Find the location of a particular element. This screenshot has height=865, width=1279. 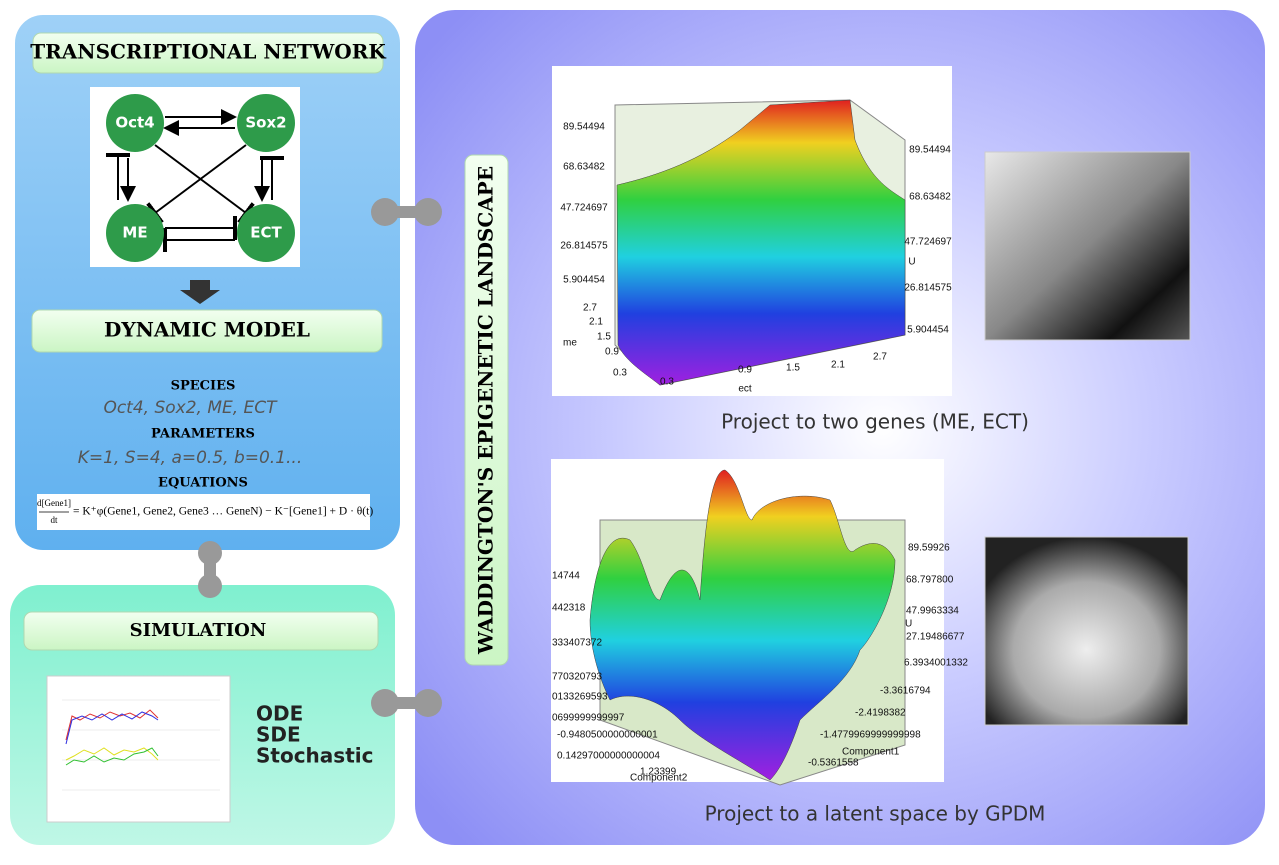

heading: SPECIES is located at coordinates (203, 386).